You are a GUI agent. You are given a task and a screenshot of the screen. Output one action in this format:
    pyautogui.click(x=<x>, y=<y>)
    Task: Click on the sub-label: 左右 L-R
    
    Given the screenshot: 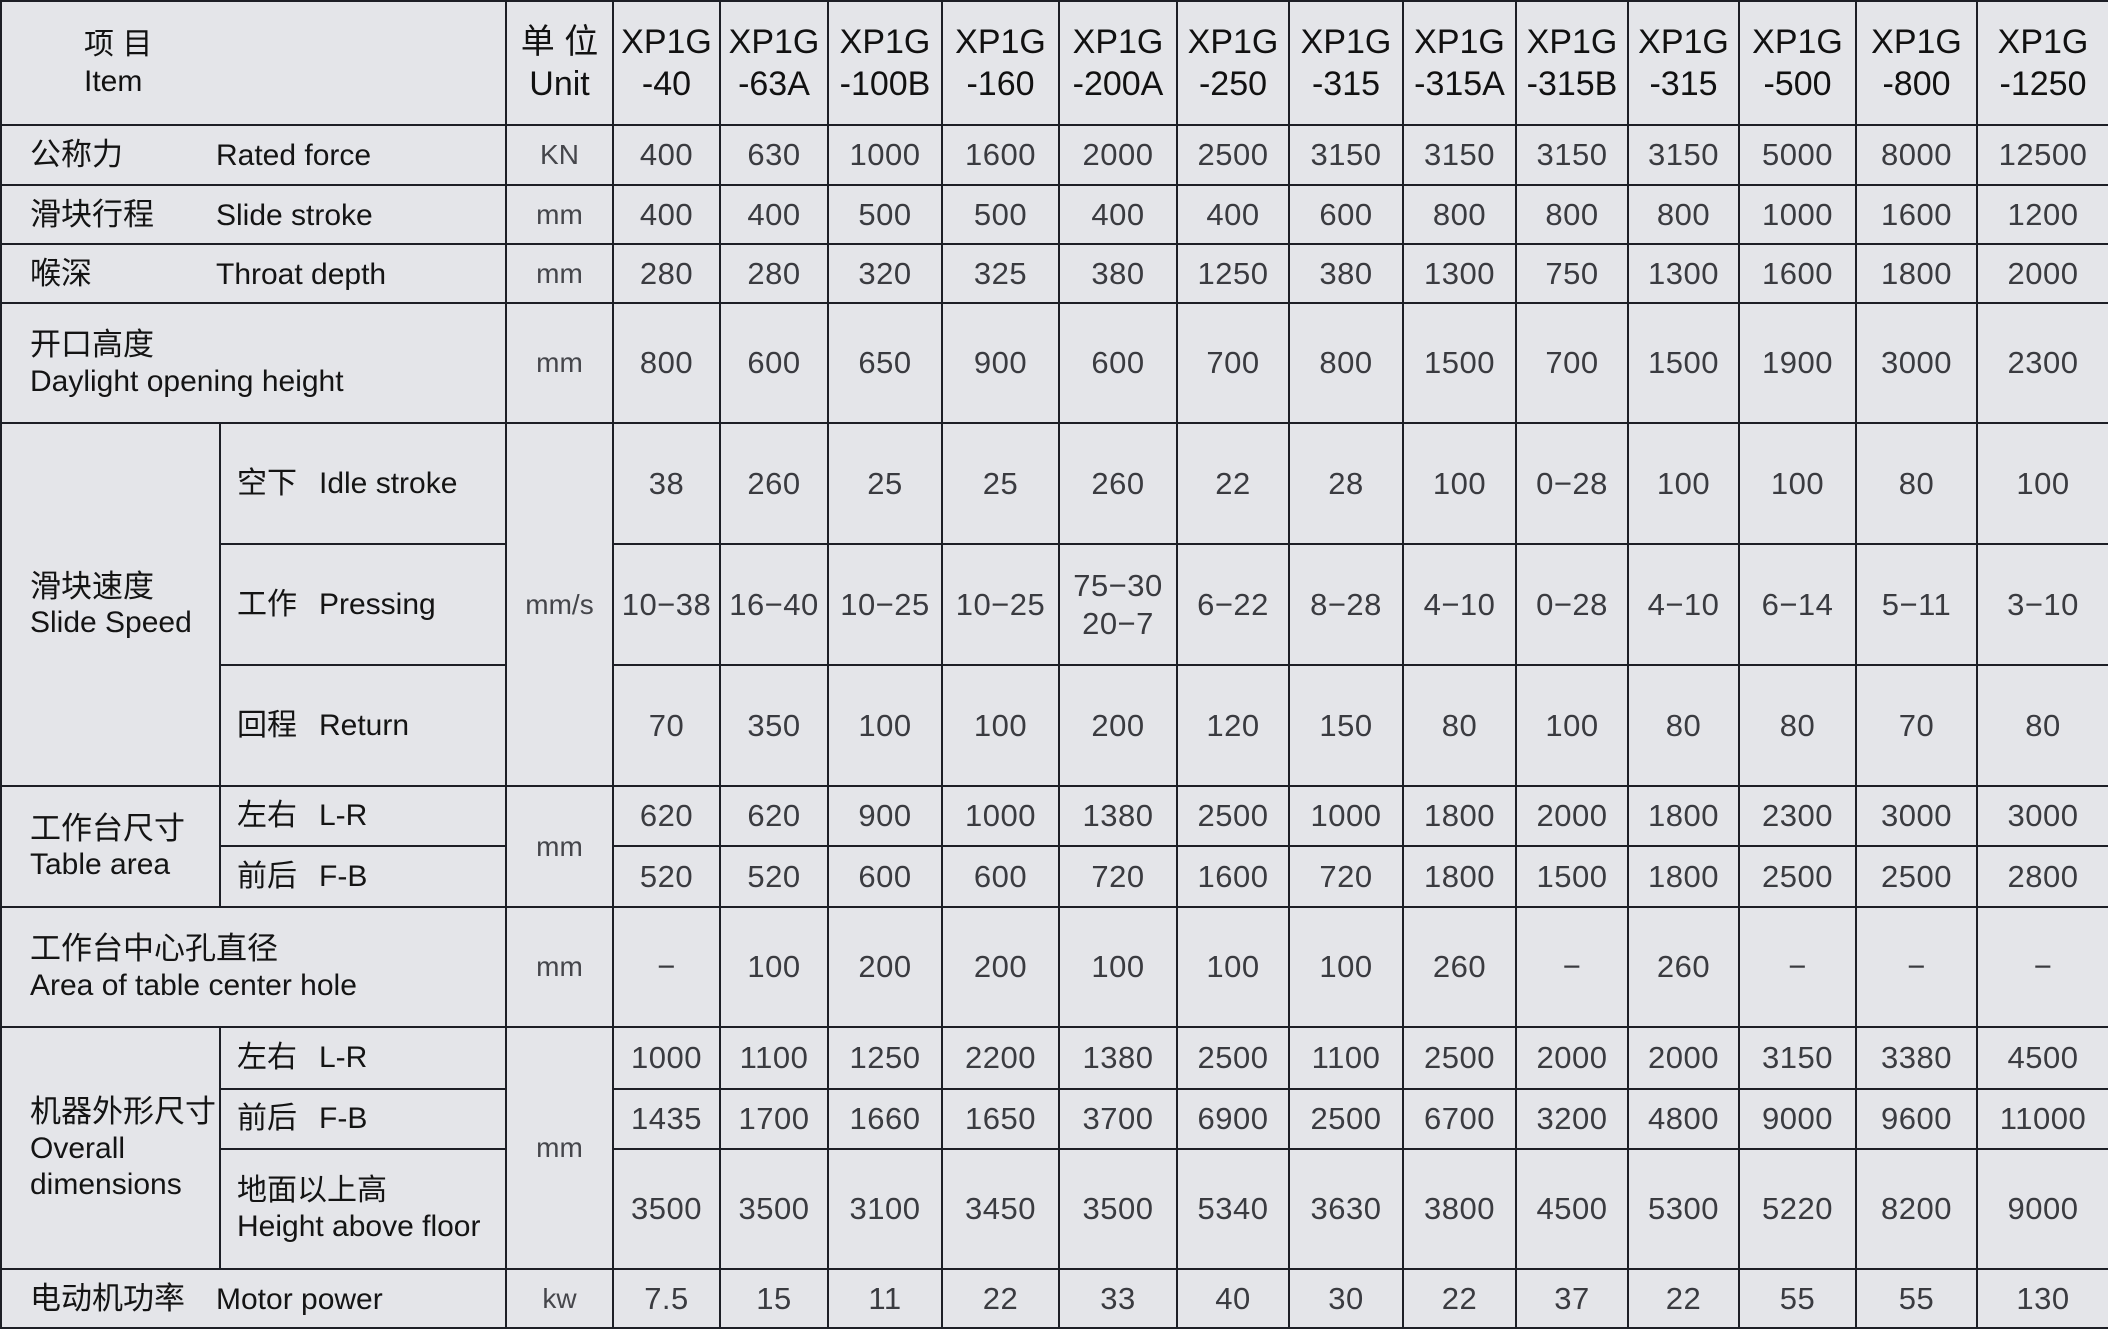 What is the action you would take?
    pyautogui.click(x=363, y=816)
    